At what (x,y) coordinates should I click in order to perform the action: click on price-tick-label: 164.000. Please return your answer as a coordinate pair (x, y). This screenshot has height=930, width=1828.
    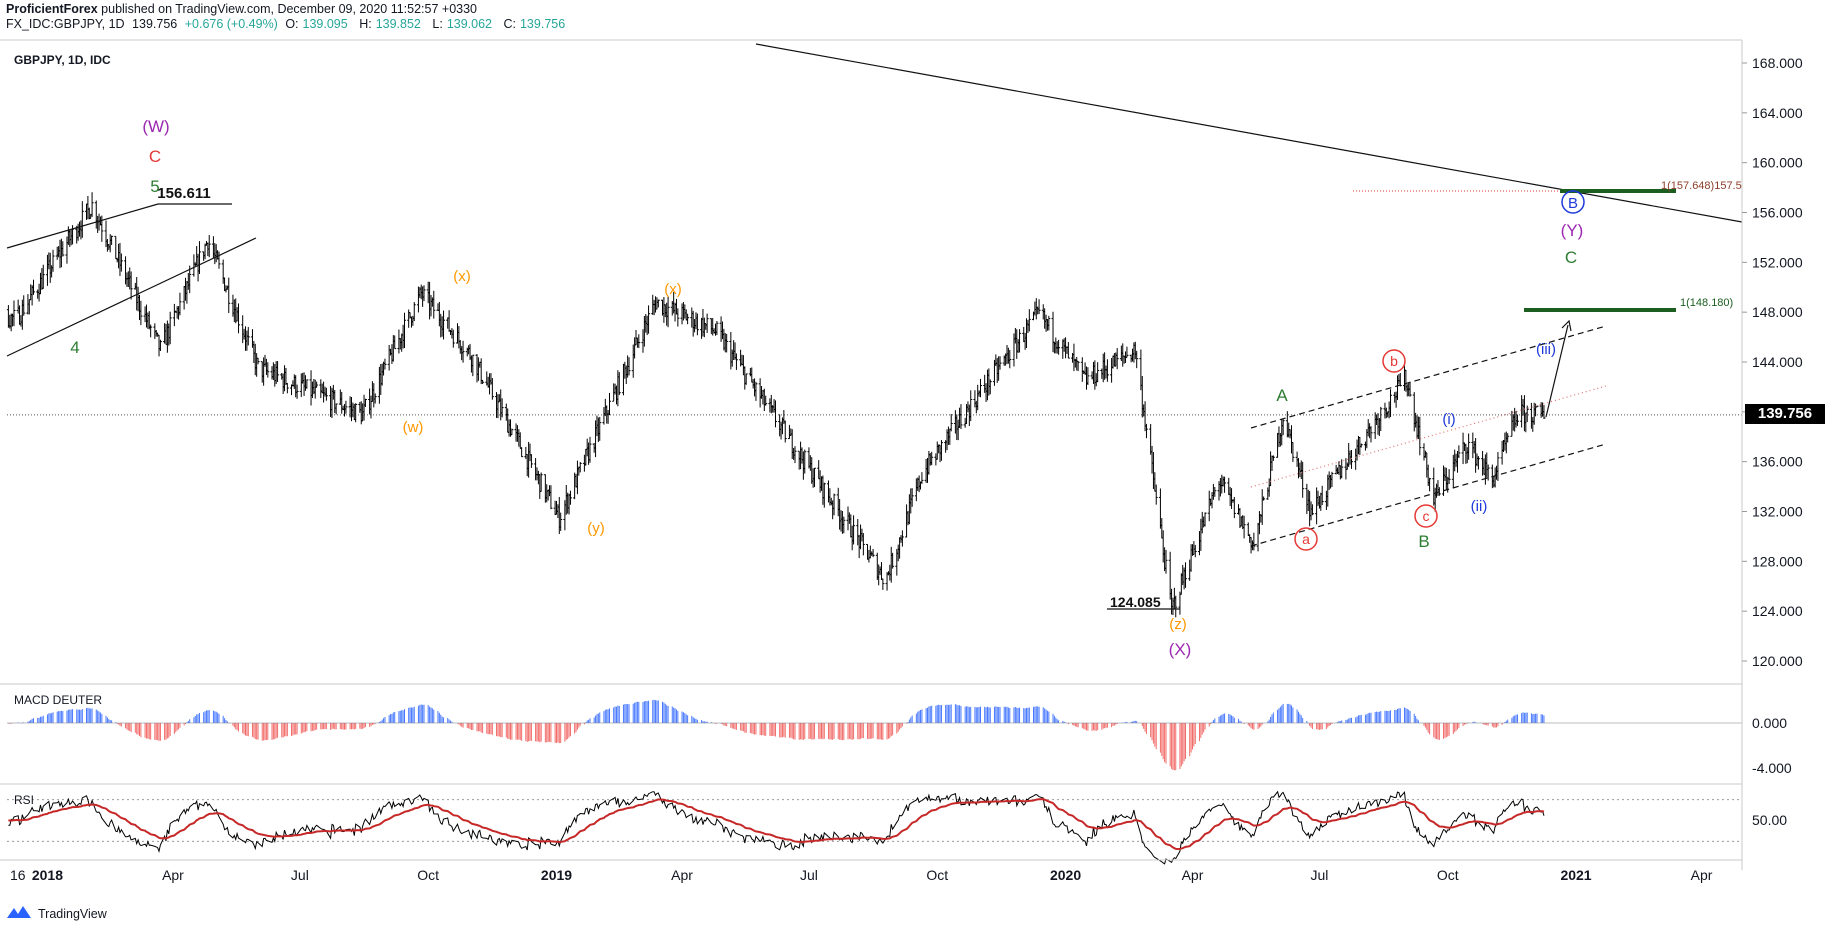
    Looking at the image, I should click on (1777, 113).